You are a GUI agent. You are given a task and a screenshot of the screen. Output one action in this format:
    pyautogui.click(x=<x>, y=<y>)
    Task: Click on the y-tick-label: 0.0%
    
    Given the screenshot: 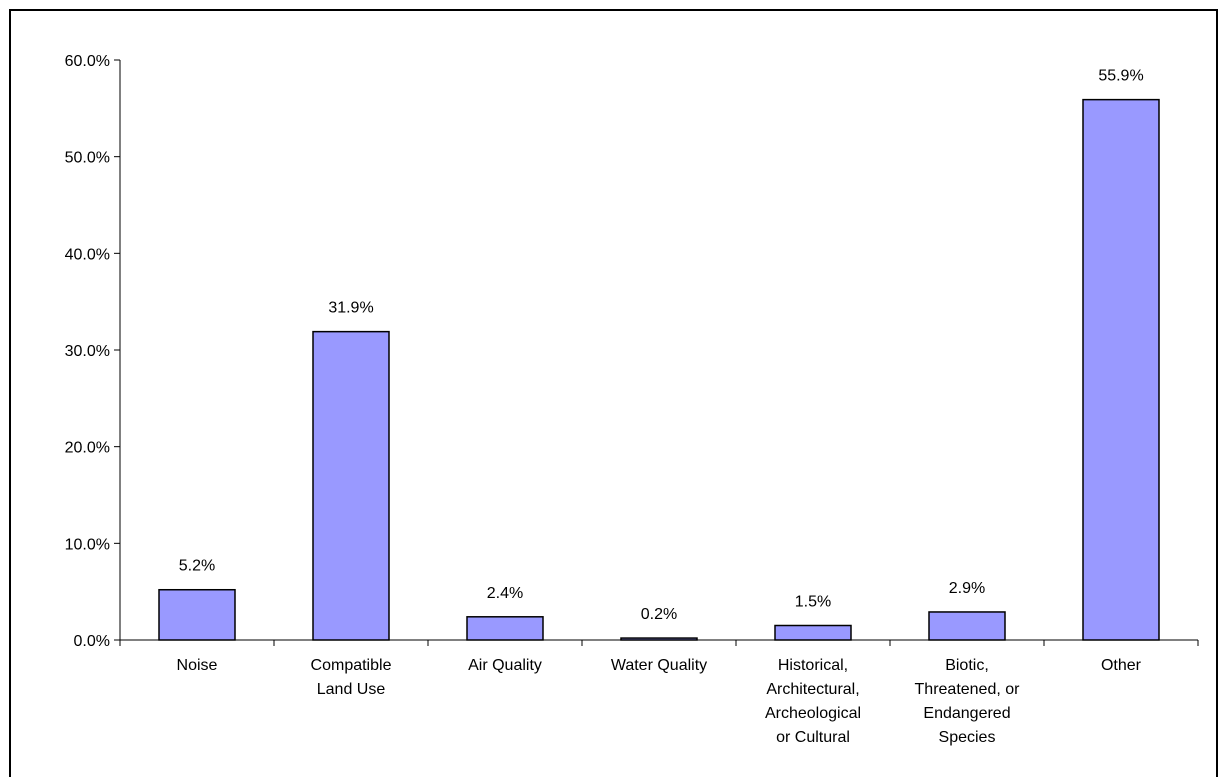 What is the action you would take?
    pyautogui.click(x=92, y=641)
    